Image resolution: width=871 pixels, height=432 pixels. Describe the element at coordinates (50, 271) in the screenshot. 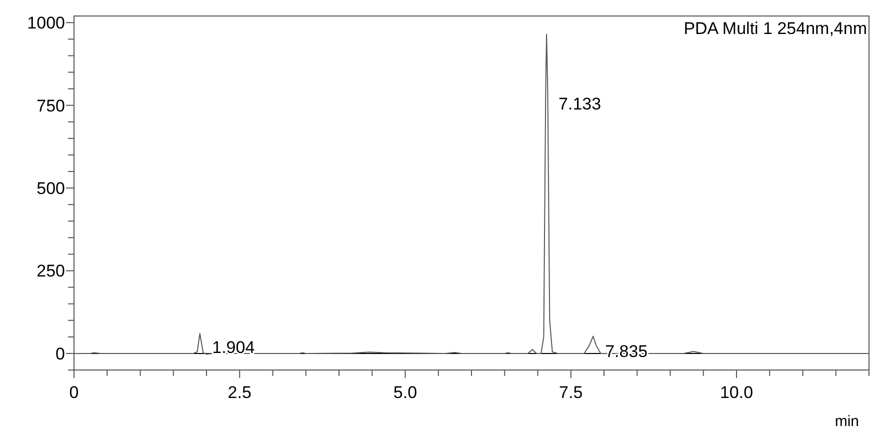

I see `y-tick-label: 250` at that location.